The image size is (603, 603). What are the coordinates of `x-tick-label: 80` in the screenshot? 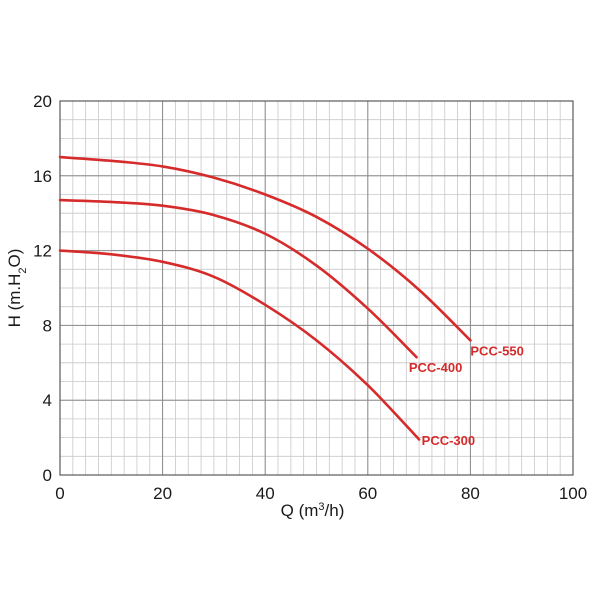 It's located at (470, 493).